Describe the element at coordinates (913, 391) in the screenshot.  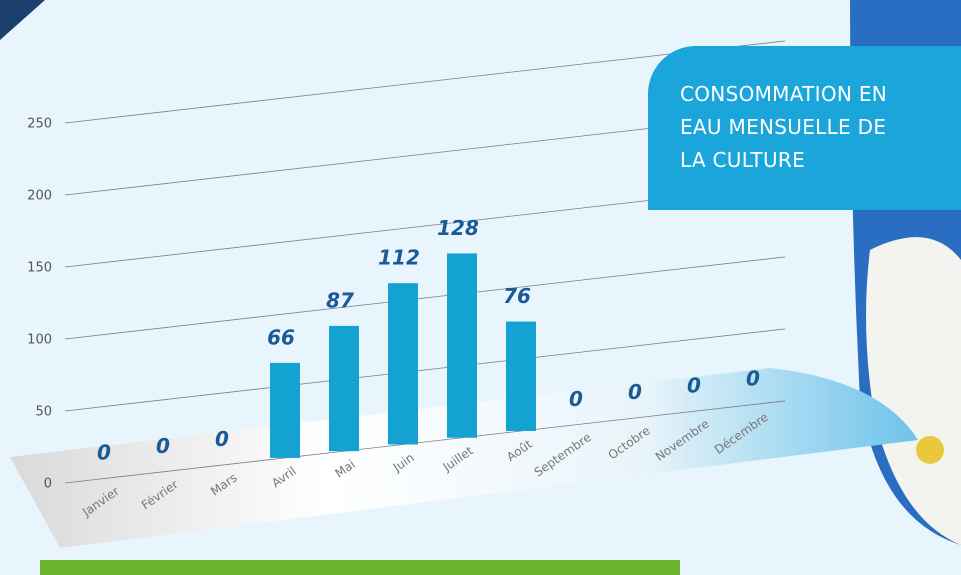
I see `flower` at that location.